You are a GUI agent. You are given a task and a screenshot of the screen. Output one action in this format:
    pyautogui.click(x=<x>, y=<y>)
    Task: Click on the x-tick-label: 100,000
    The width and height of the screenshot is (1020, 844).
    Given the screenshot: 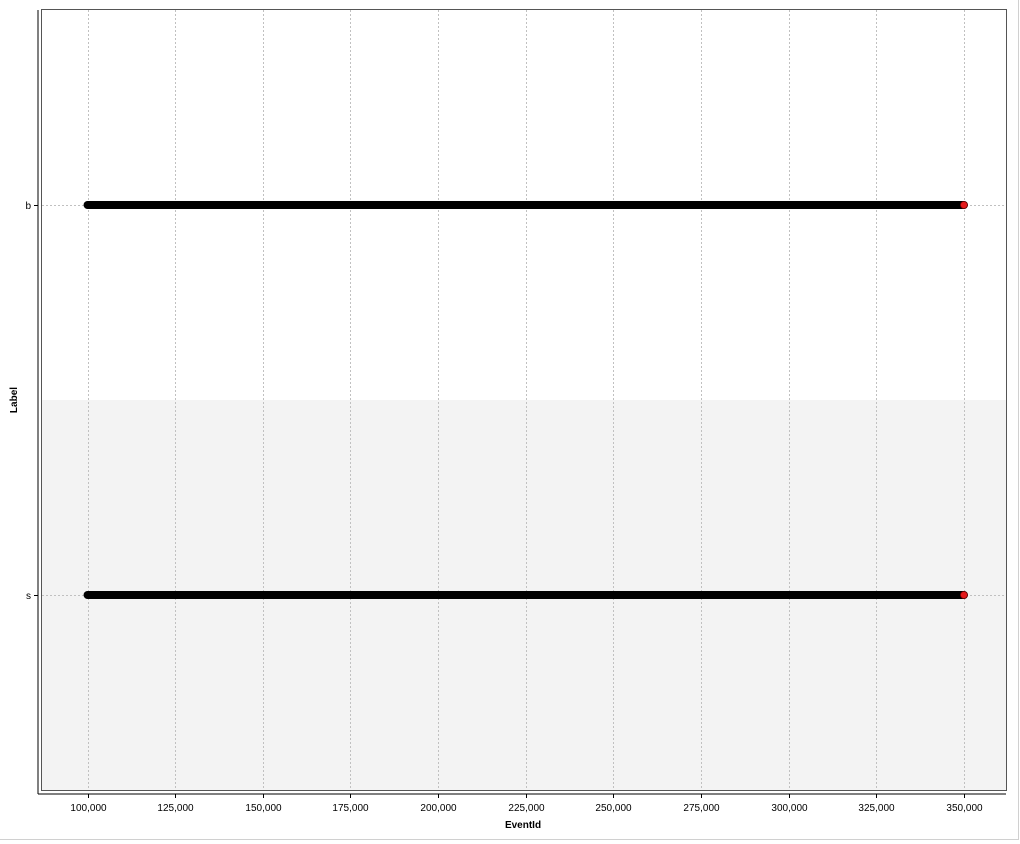 What is the action you would take?
    pyautogui.click(x=88, y=808)
    